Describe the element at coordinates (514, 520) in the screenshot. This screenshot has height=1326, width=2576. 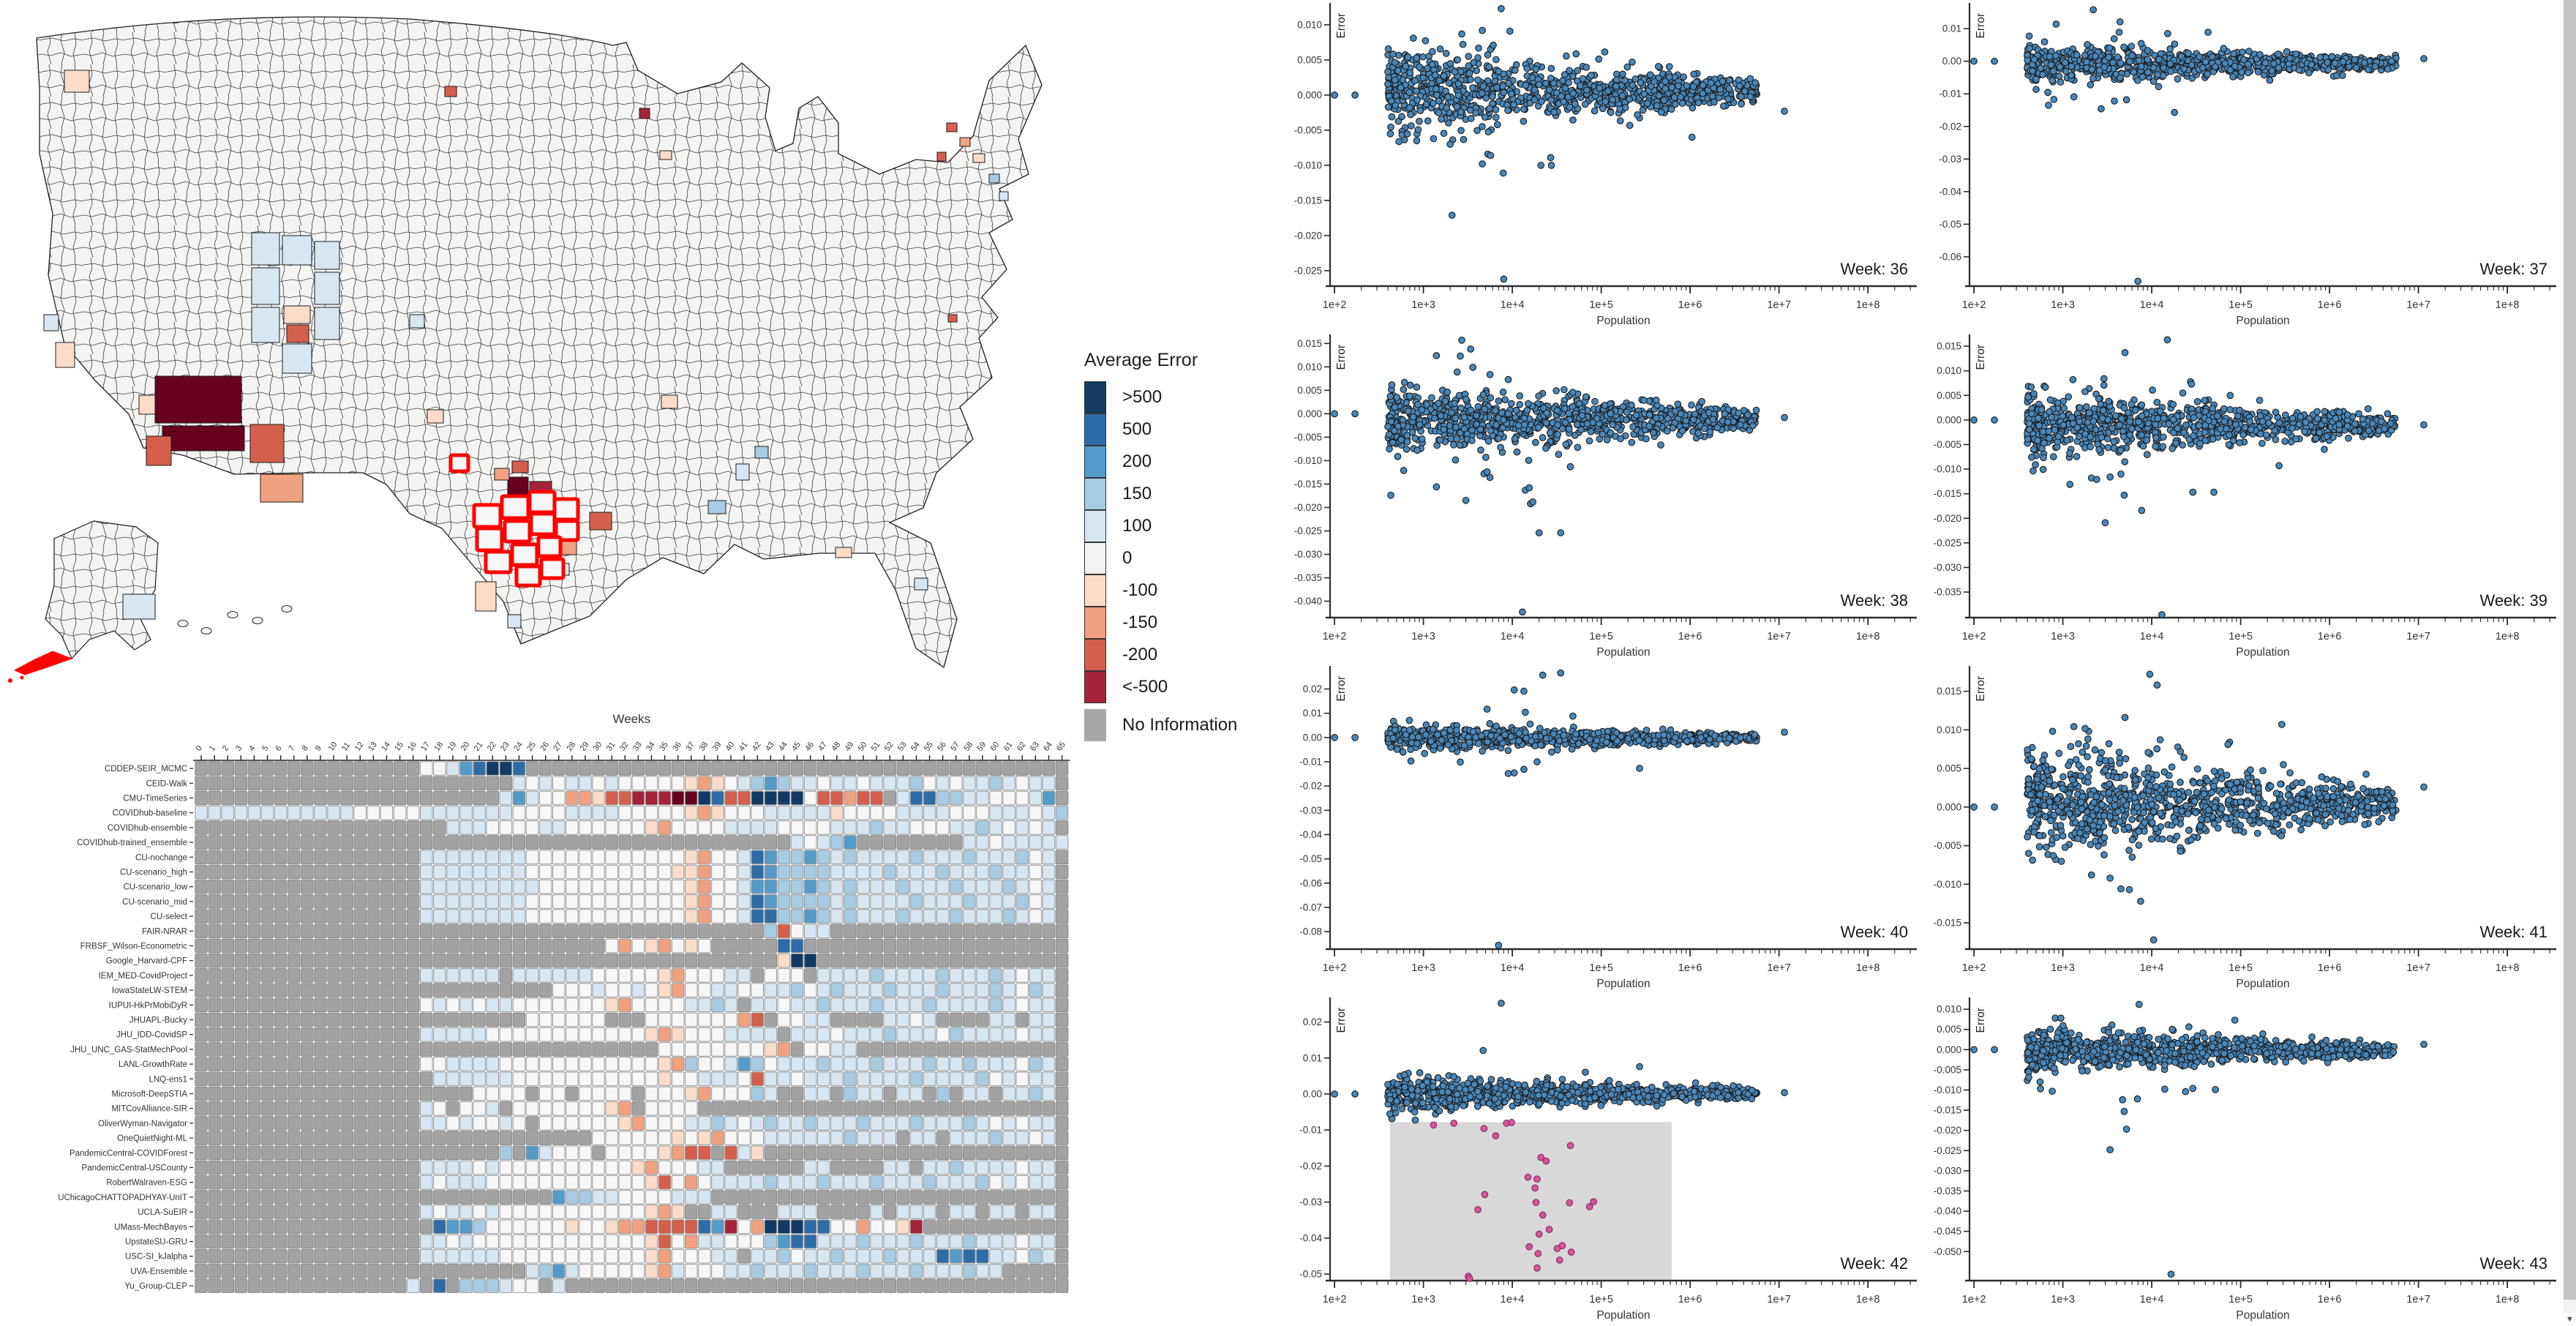
I see `map-selected-counties-outline` at that location.